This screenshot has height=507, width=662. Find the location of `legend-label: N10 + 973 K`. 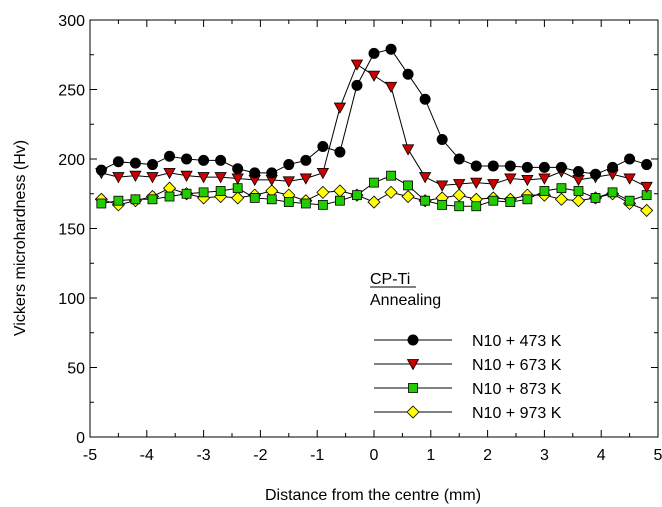

legend-label: N10 + 973 K is located at coordinates (517, 413).